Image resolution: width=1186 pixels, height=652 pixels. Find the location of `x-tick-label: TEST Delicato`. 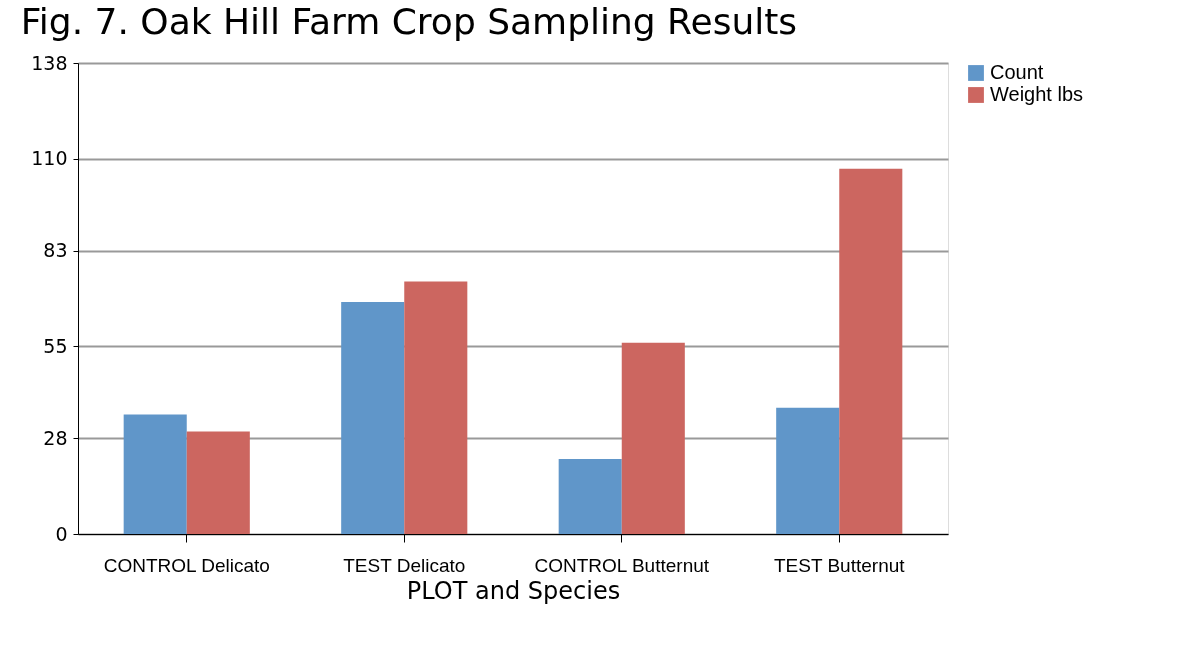

x-tick-label: TEST Delicato is located at coordinates (404, 565).